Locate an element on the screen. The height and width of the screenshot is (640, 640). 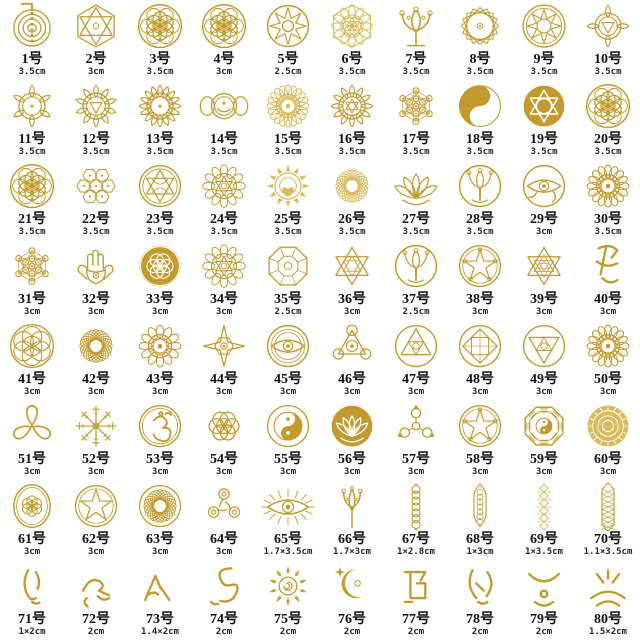
yin-yang-flower-of-life-icon is located at coordinates (480, 106).